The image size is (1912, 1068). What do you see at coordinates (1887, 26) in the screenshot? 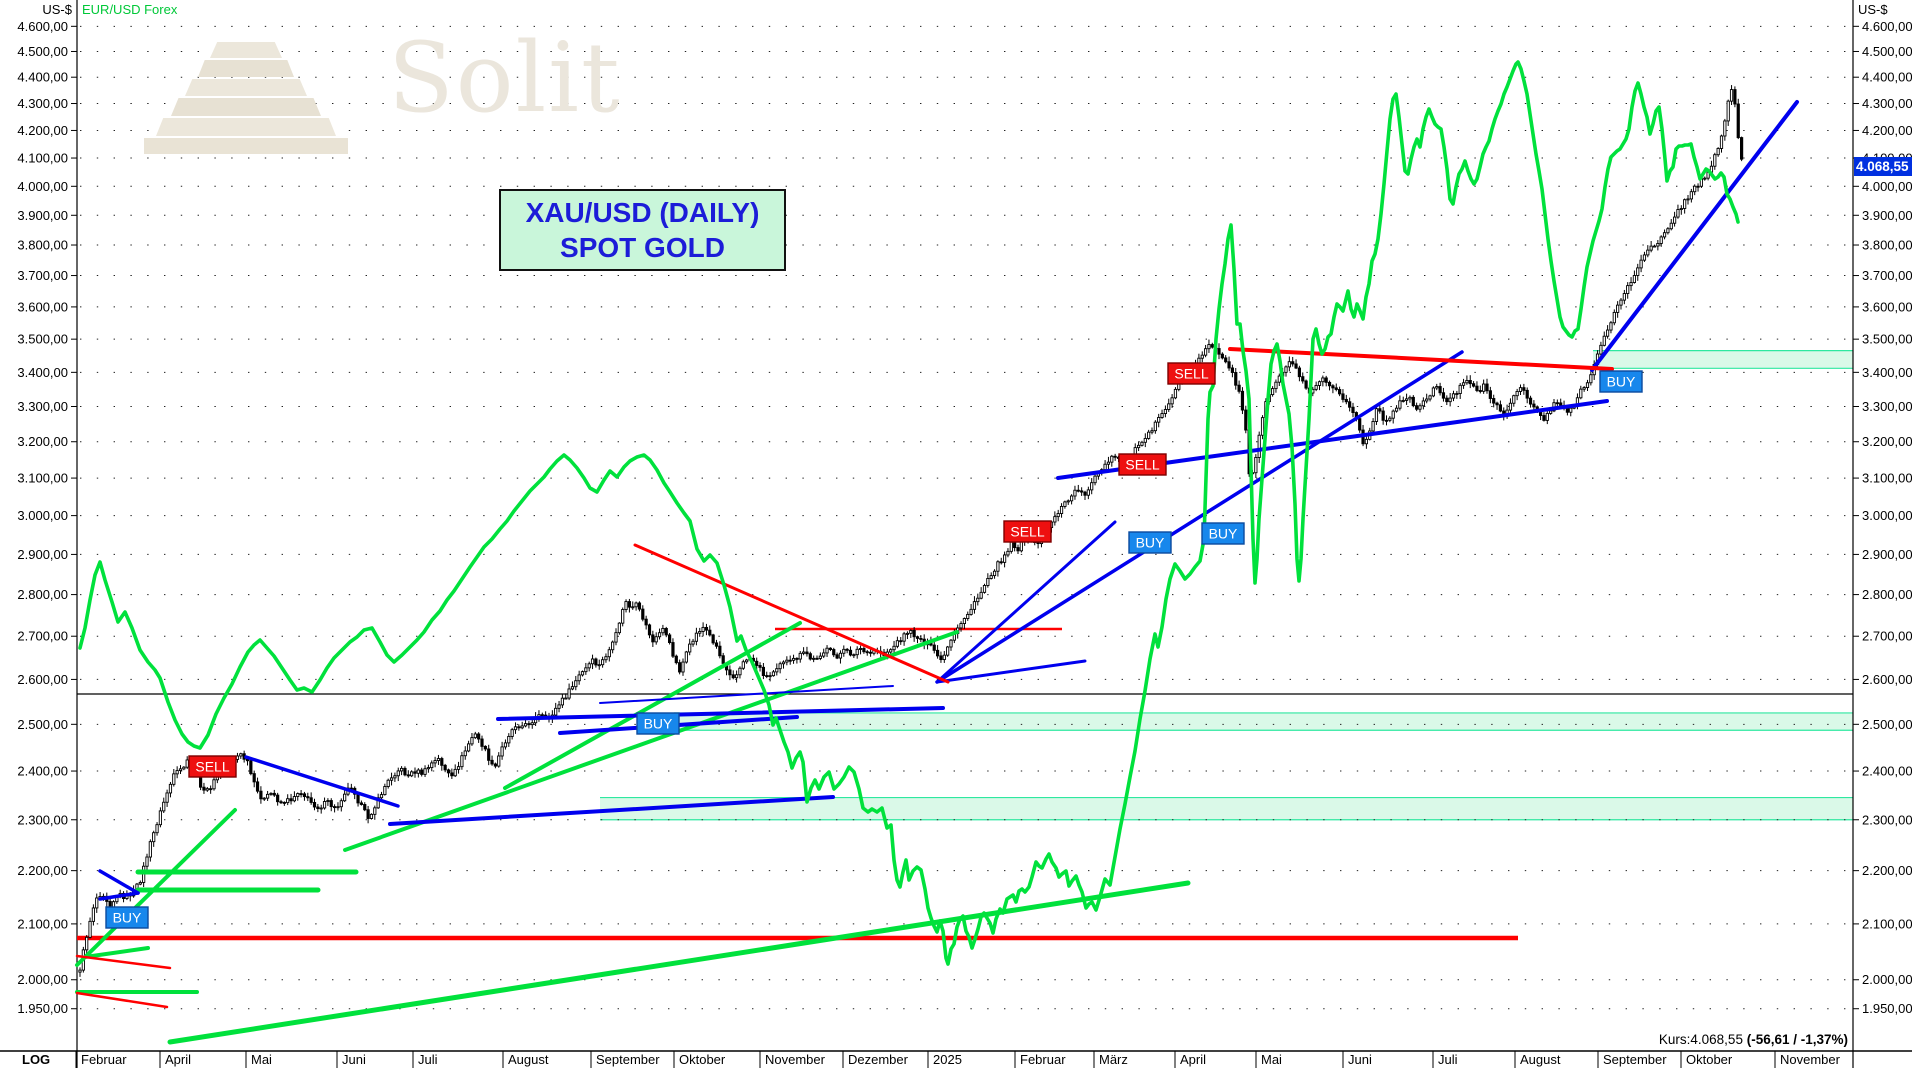
I see `y-axis-label: 4.600,00` at bounding box center [1887, 26].